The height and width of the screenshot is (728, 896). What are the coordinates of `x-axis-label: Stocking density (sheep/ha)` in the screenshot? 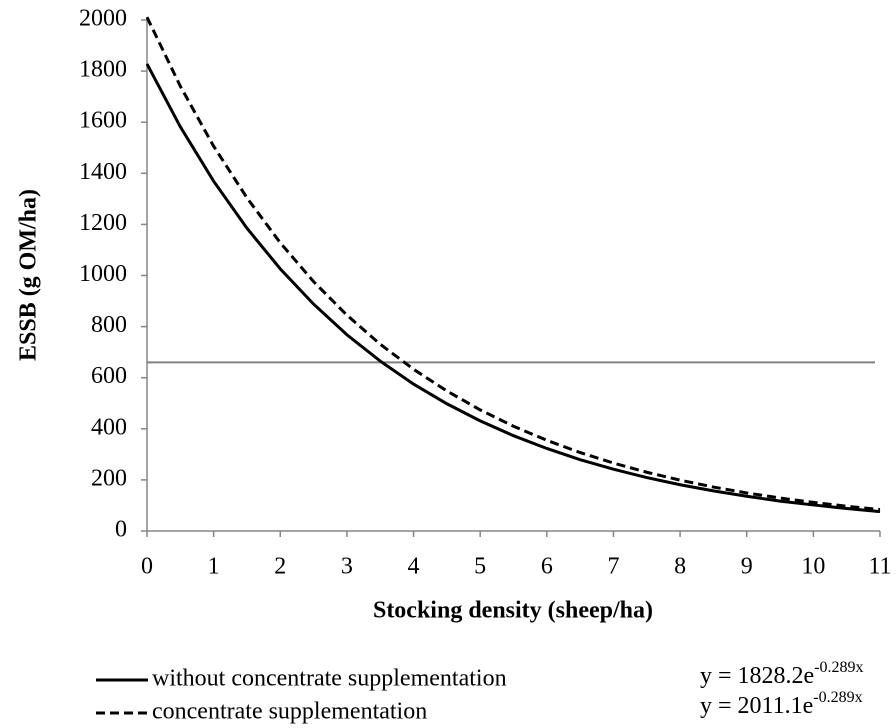 It's located at (513, 611).